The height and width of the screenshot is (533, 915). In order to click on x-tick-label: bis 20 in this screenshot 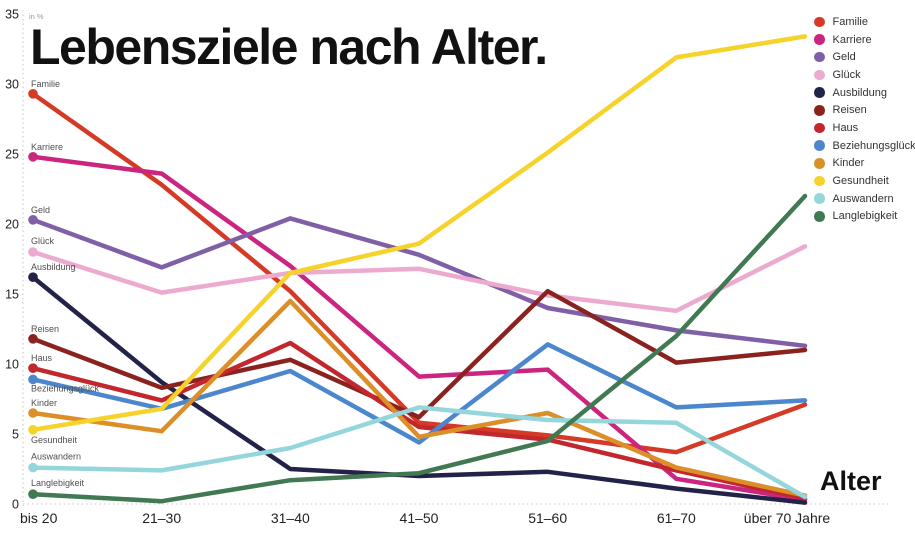, I will do `click(39, 518)`.